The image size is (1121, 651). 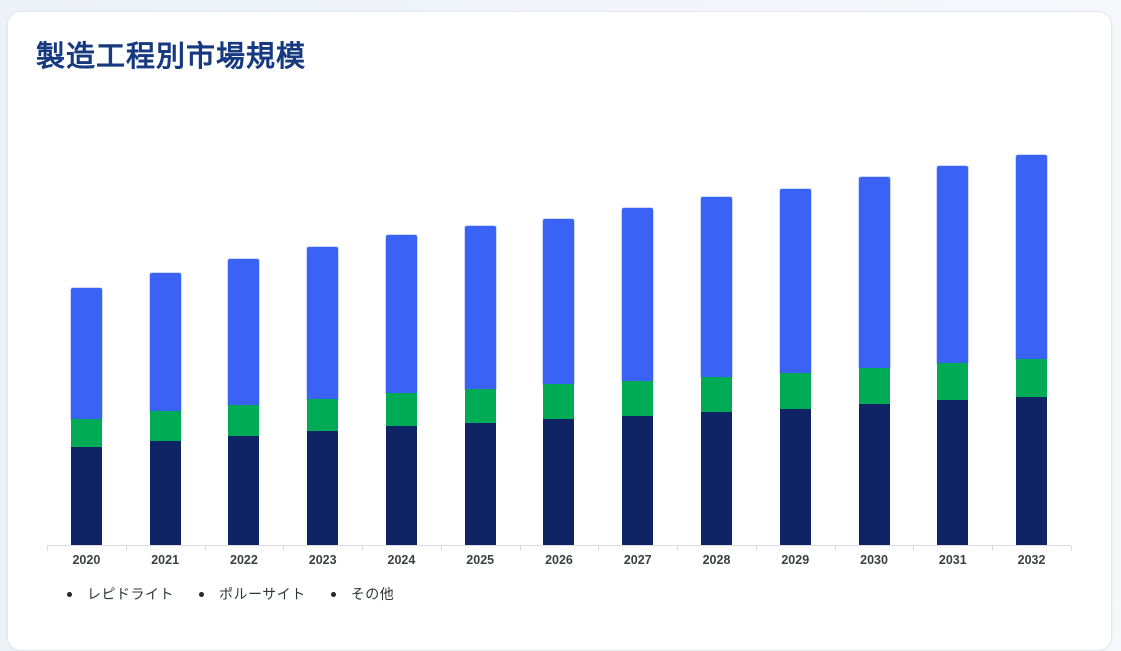 What do you see at coordinates (323, 323) in the screenshot?
I see `bar-segment-その他-2023` at bounding box center [323, 323].